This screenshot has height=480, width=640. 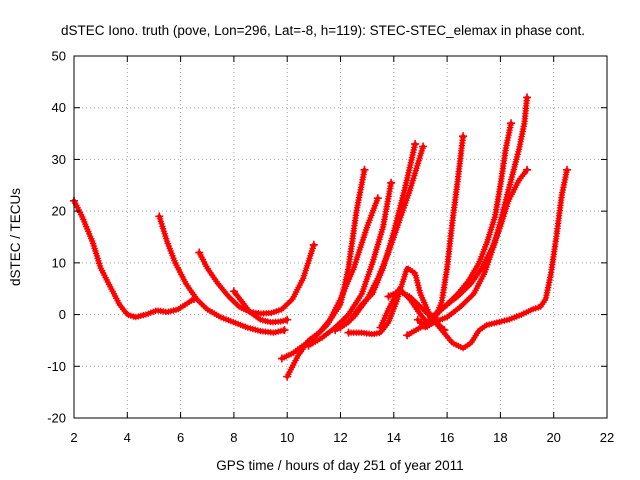 What do you see at coordinates (394, 437) in the screenshot?
I see `x-tick-label: 14` at bounding box center [394, 437].